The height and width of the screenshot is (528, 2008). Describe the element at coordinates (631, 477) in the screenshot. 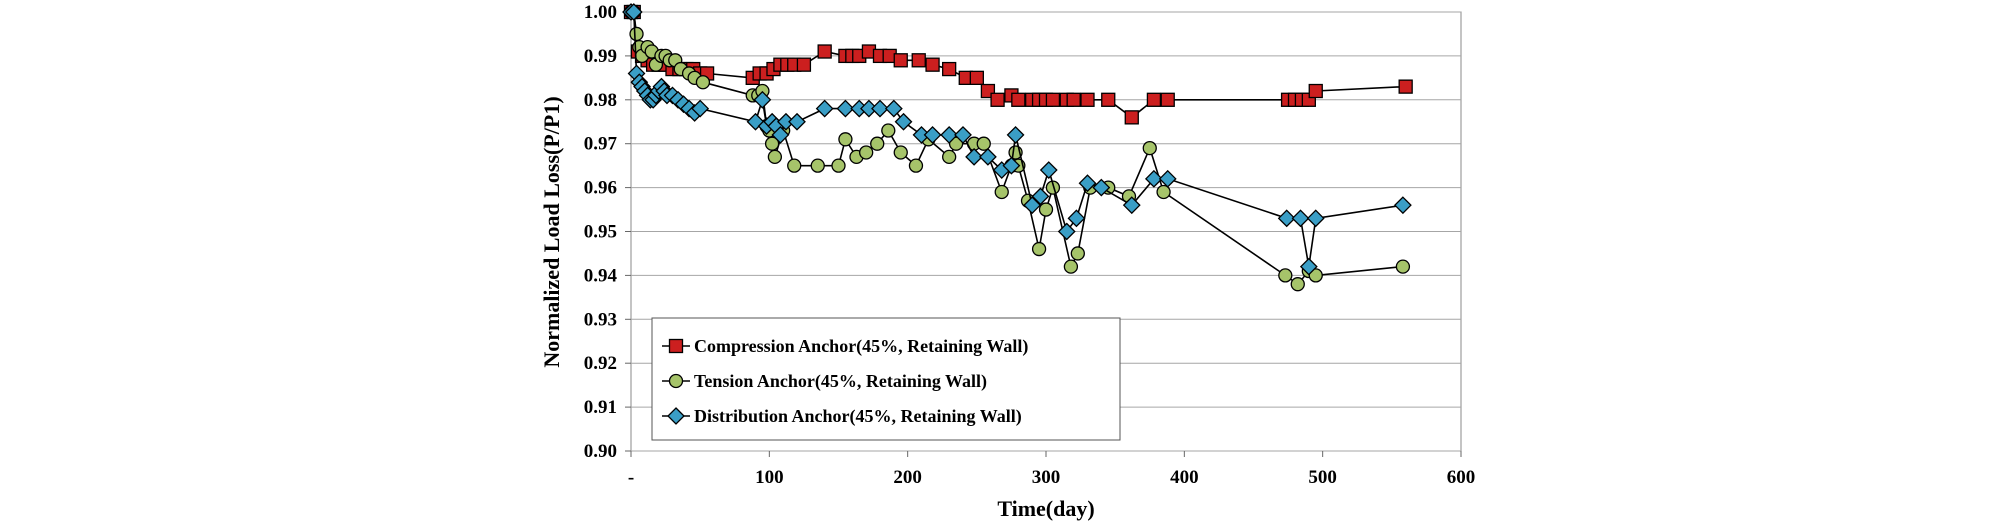

I see `x-tick-label: -` at that location.